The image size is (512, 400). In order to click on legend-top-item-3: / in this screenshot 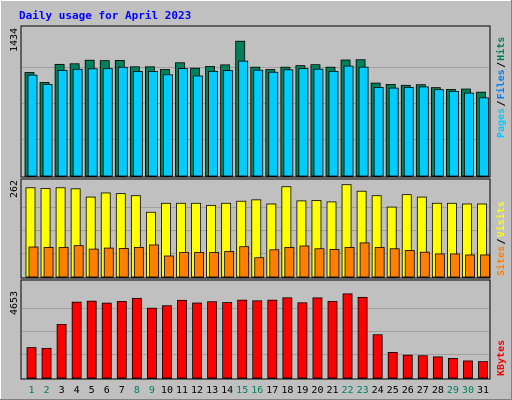, I will do `click(501, 65)`.